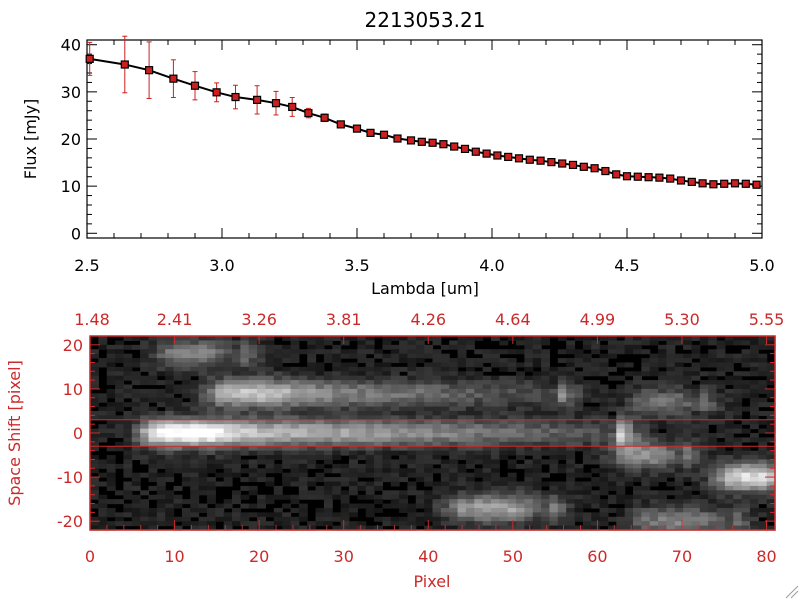 Image resolution: width=800 pixels, height=600 pixels. What do you see at coordinates (792, 592) in the screenshot?
I see `resize-grip-icon` at bounding box center [792, 592].